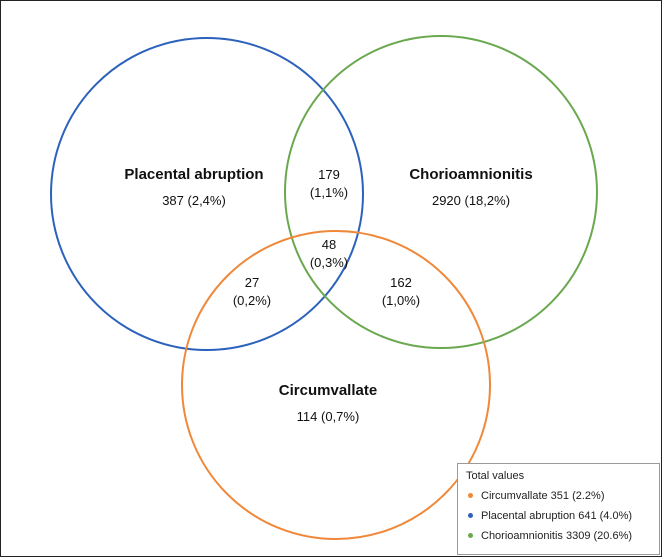 The image size is (662, 557). What do you see at coordinates (328, 390) in the screenshot?
I see `set-name-circumvallate: Circumvallate` at bounding box center [328, 390].